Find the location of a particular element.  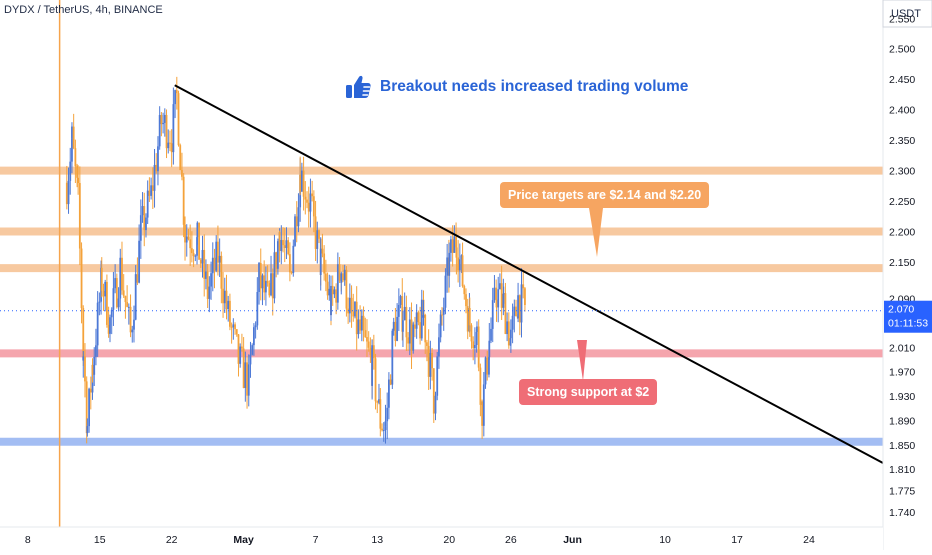

time-tick: 13 is located at coordinates (377, 540).